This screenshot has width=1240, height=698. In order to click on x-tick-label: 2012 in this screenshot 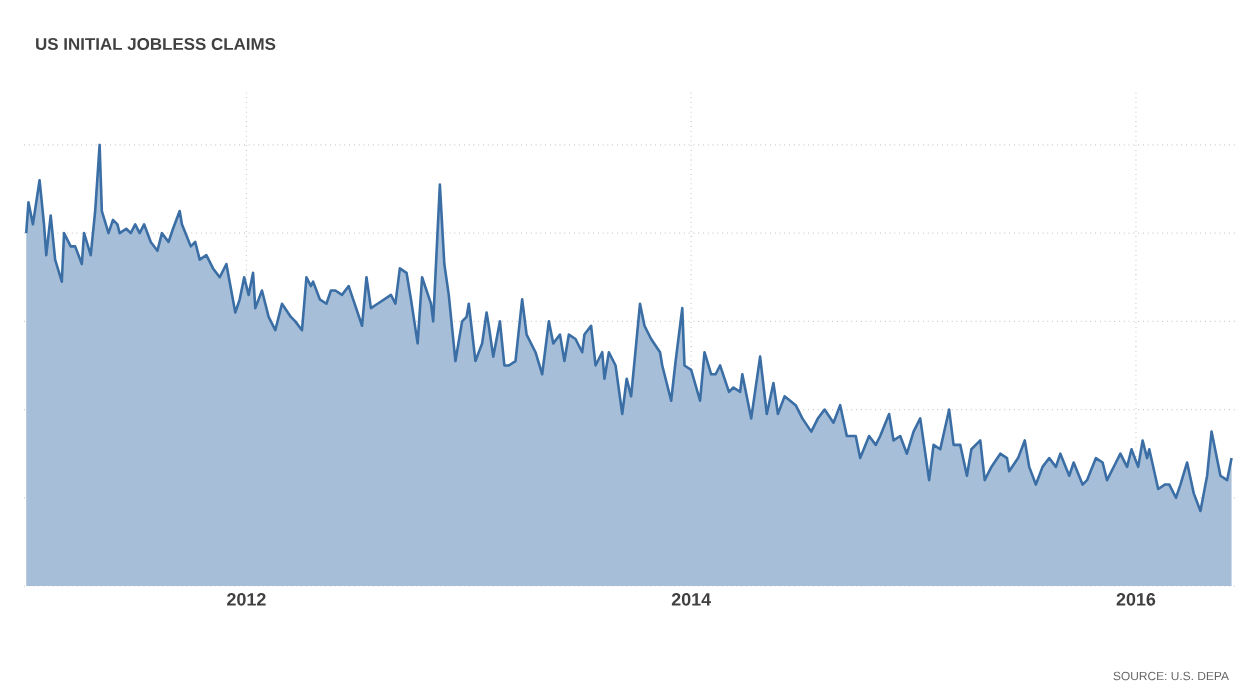, I will do `click(246, 599)`.